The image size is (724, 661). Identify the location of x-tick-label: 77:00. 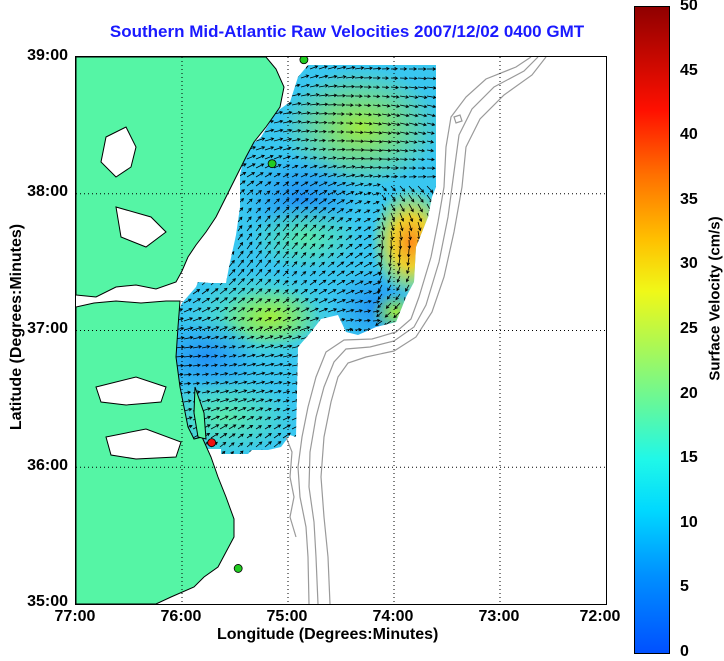
(75, 616).